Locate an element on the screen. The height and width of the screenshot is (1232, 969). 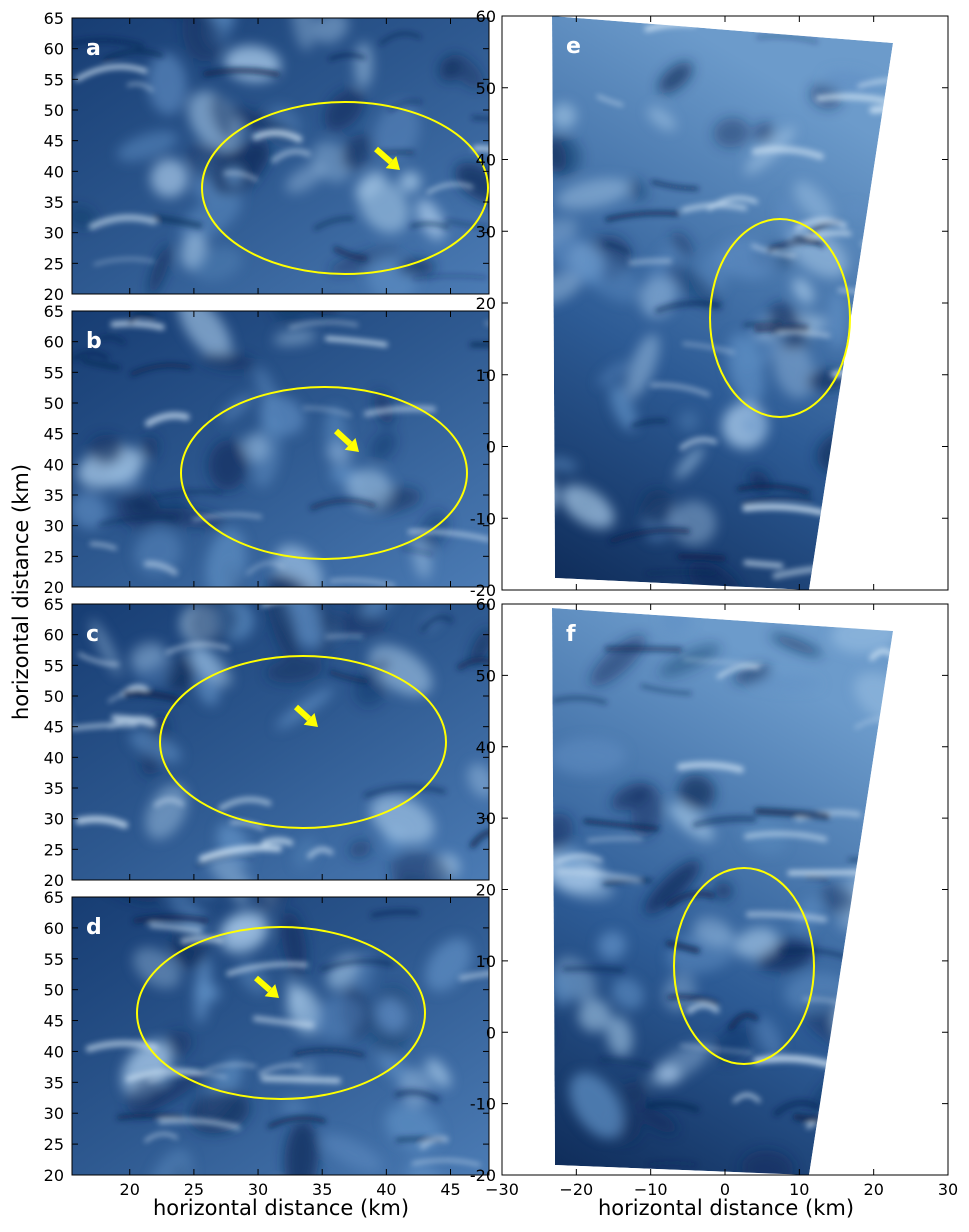
x-axis-label-right: horizontal distance (km) is located at coordinates (726, 1208).